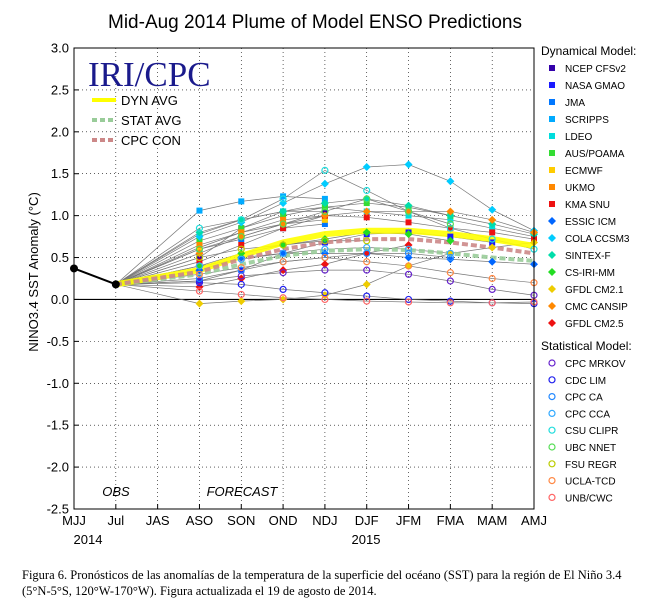 This screenshot has height=601, width=652. Describe the element at coordinates (575, 103) in the screenshot. I see `legend-label: JMA` at that location.